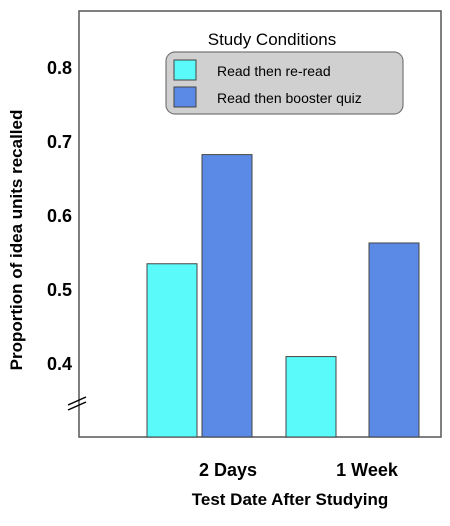  What do you see at coordinates (59, 290) in the screenshot?
I see `y-tick-label: 0.5` at bounding box center [59, 290].